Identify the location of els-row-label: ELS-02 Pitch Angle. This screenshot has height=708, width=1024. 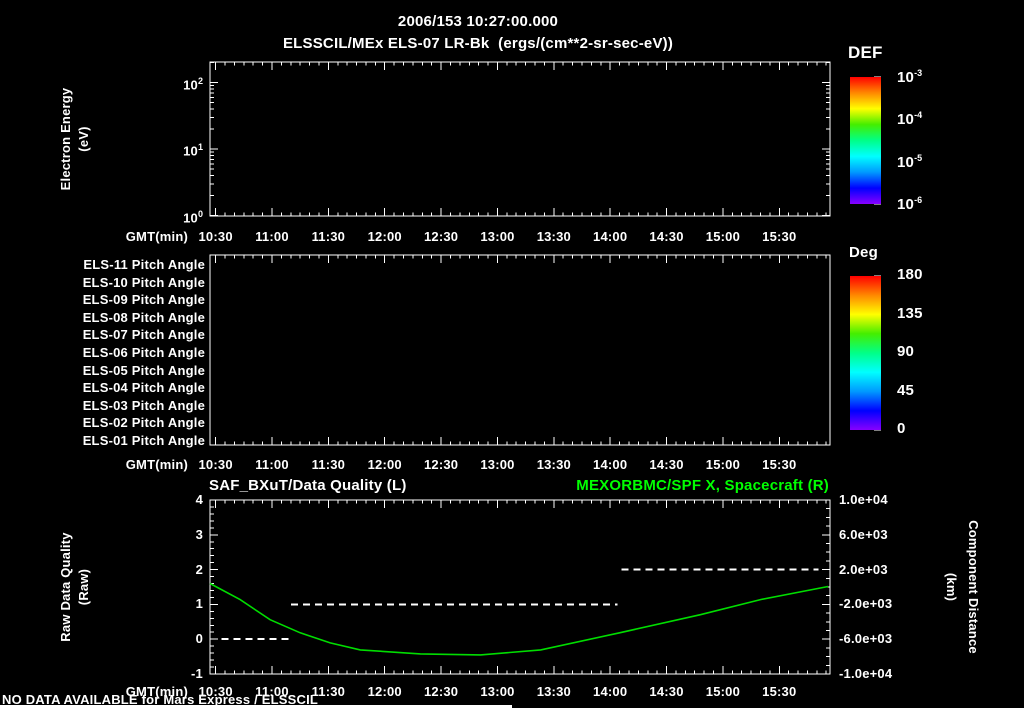
(143, 423).